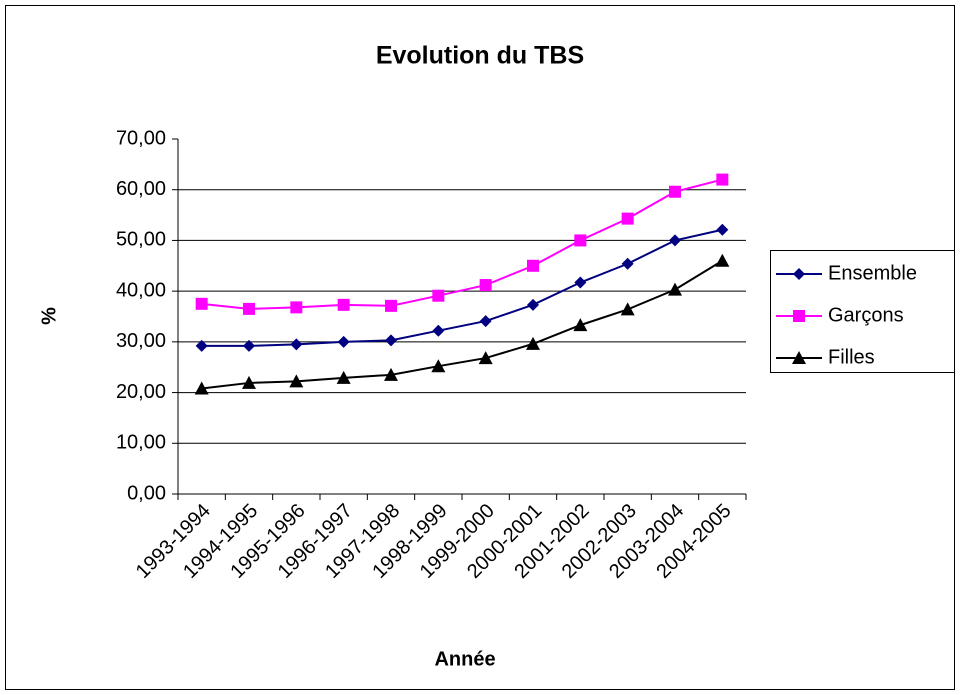  What do you see at coordinates (141, 240) in the screenshot?
I see `y-tick-label: 50,00` at bounding box center [141, 240].